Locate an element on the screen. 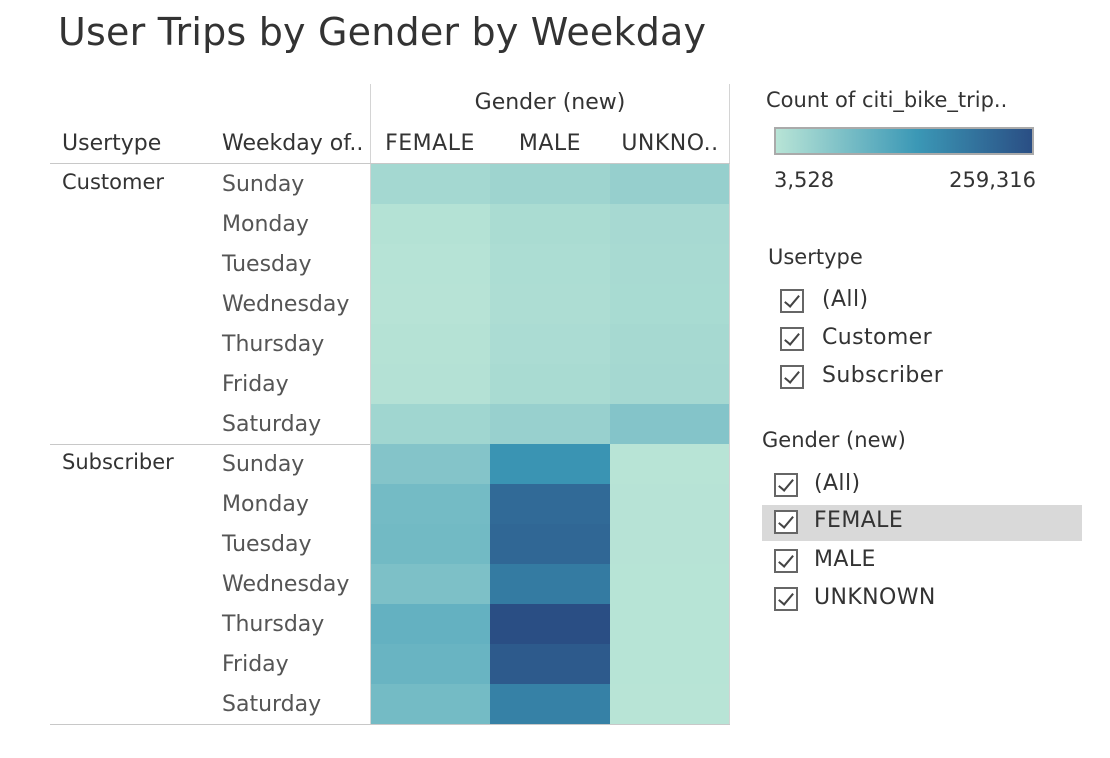  header-bottom-rule-grid is located at coordinates (550, 163).